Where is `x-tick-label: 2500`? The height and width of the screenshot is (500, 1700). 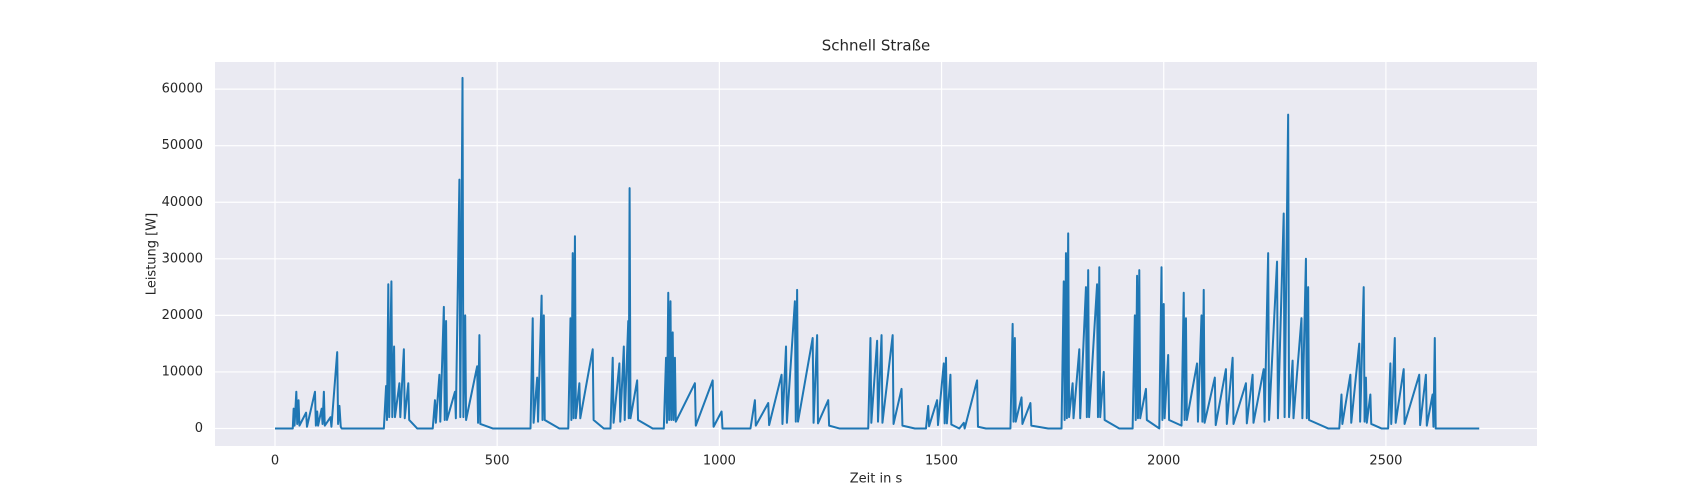
x-tick-label: 2500 is located at coordinates (1385, 461).